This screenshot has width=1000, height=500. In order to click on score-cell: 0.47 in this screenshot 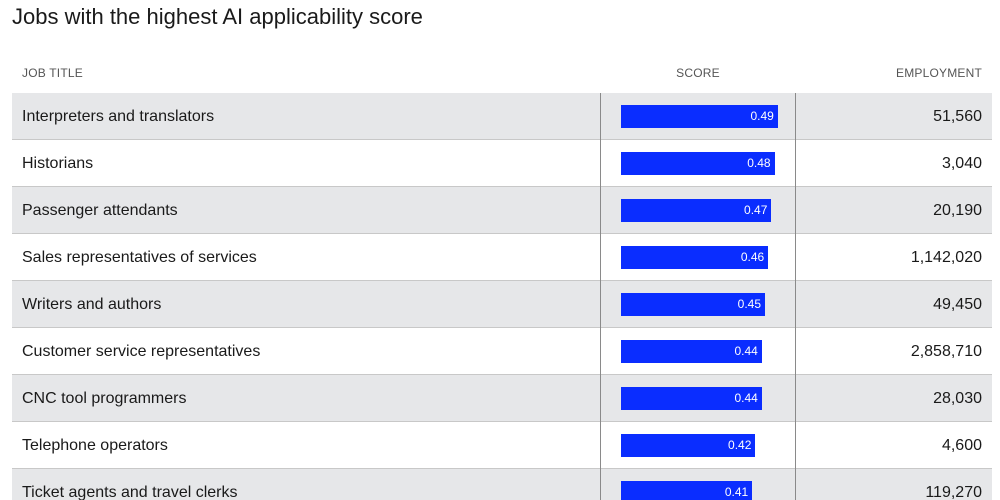, I will do `click(698, 210)`.